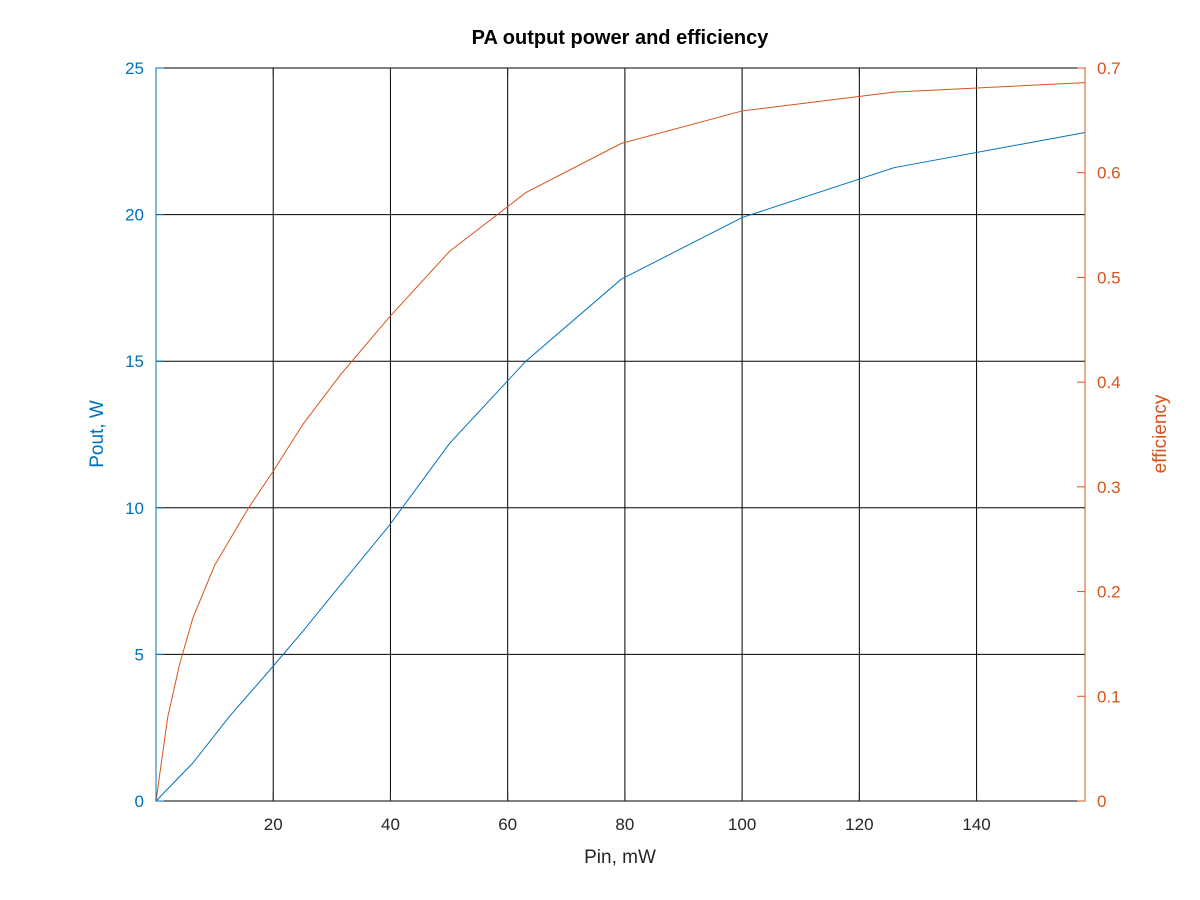 The width and height of the screenshot is (1200, 900). I want to click on x-tick-label: 60, so click(507, 824).